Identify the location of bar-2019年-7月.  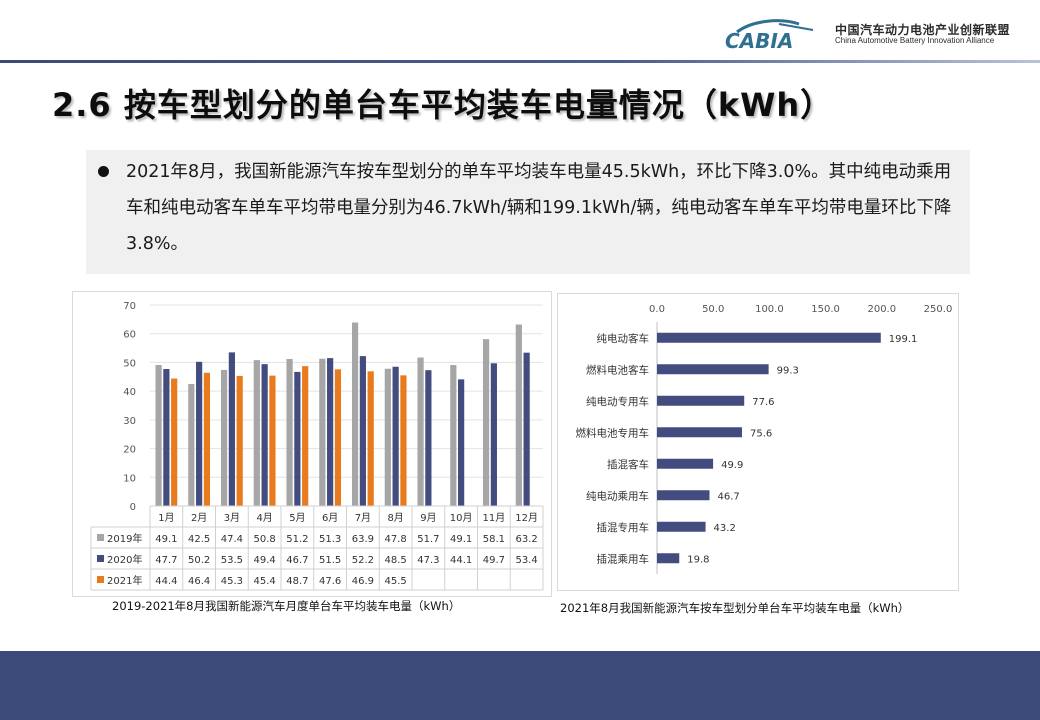
(355, 414).